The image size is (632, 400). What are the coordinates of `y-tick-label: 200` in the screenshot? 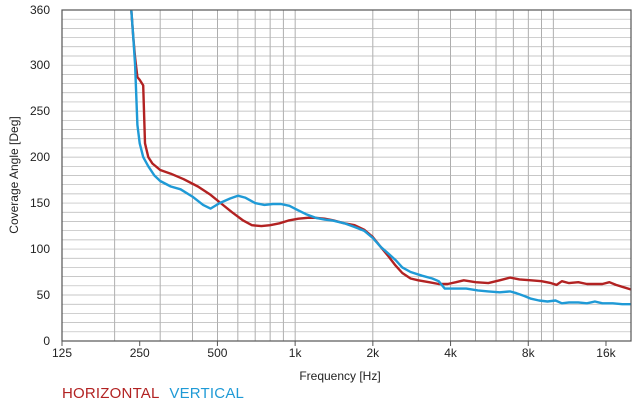 It's located at (40, 157).